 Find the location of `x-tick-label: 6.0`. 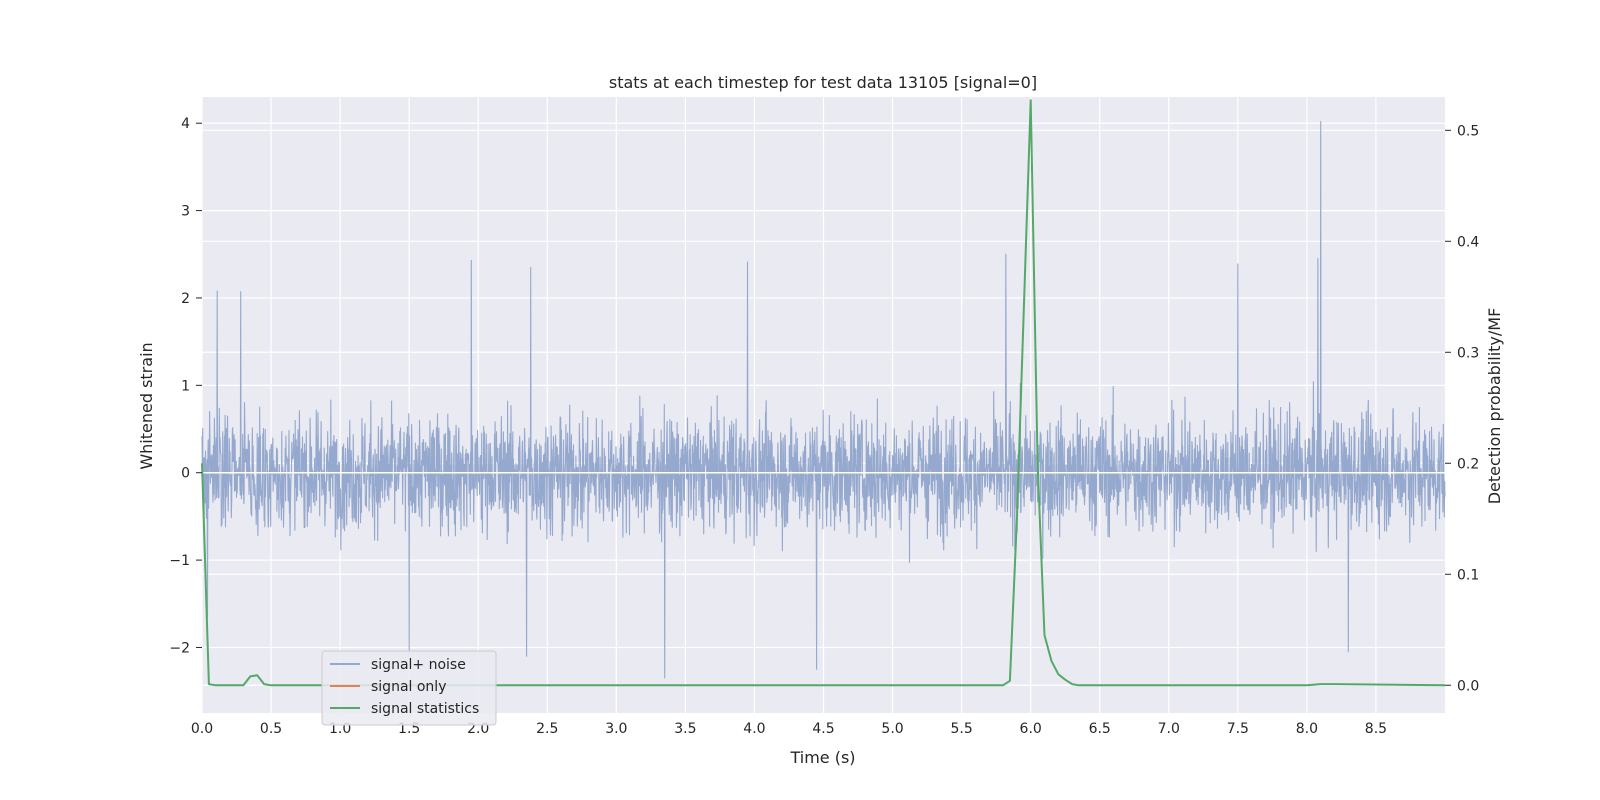

x-tick-label: 6.0 is located at coordinates (1031, 729).